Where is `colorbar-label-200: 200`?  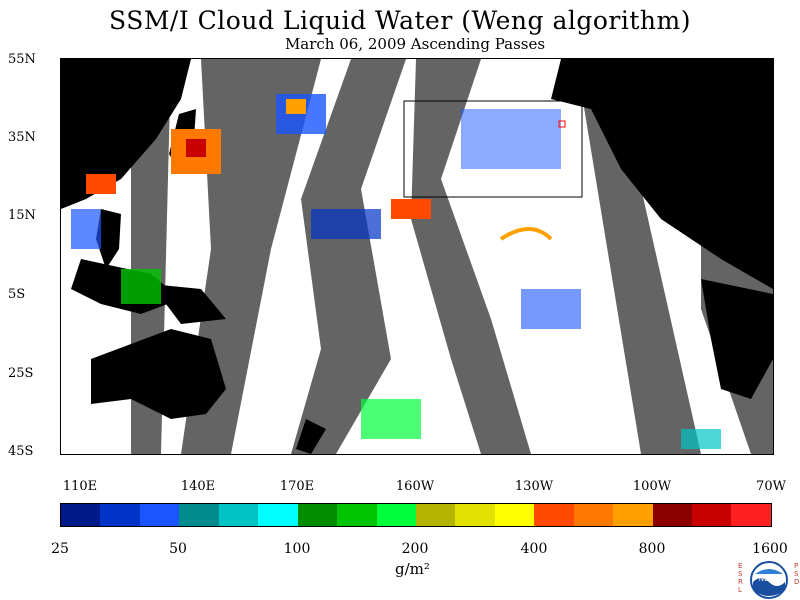
colorbar-label-200: 200 is located at coordinates (415, 549).